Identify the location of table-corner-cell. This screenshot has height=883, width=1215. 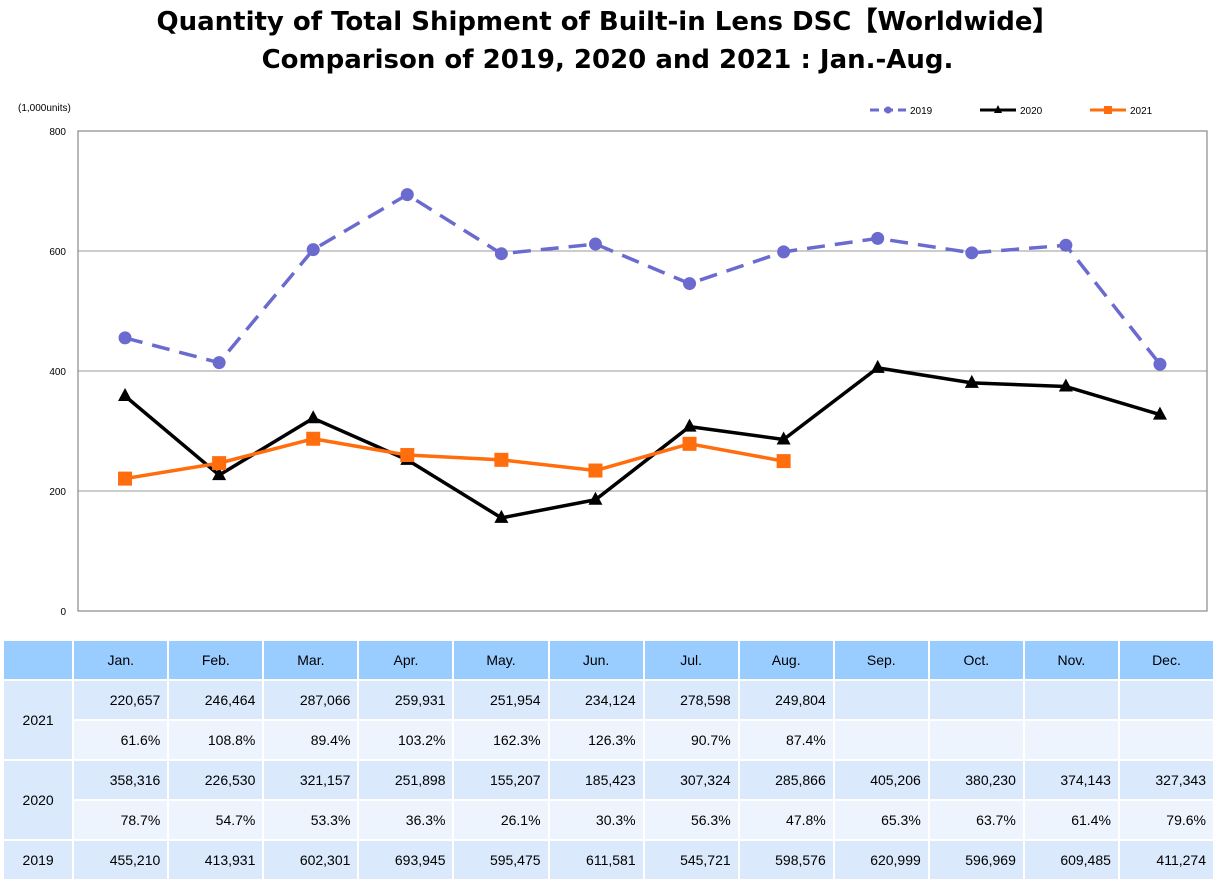
(38, 660).